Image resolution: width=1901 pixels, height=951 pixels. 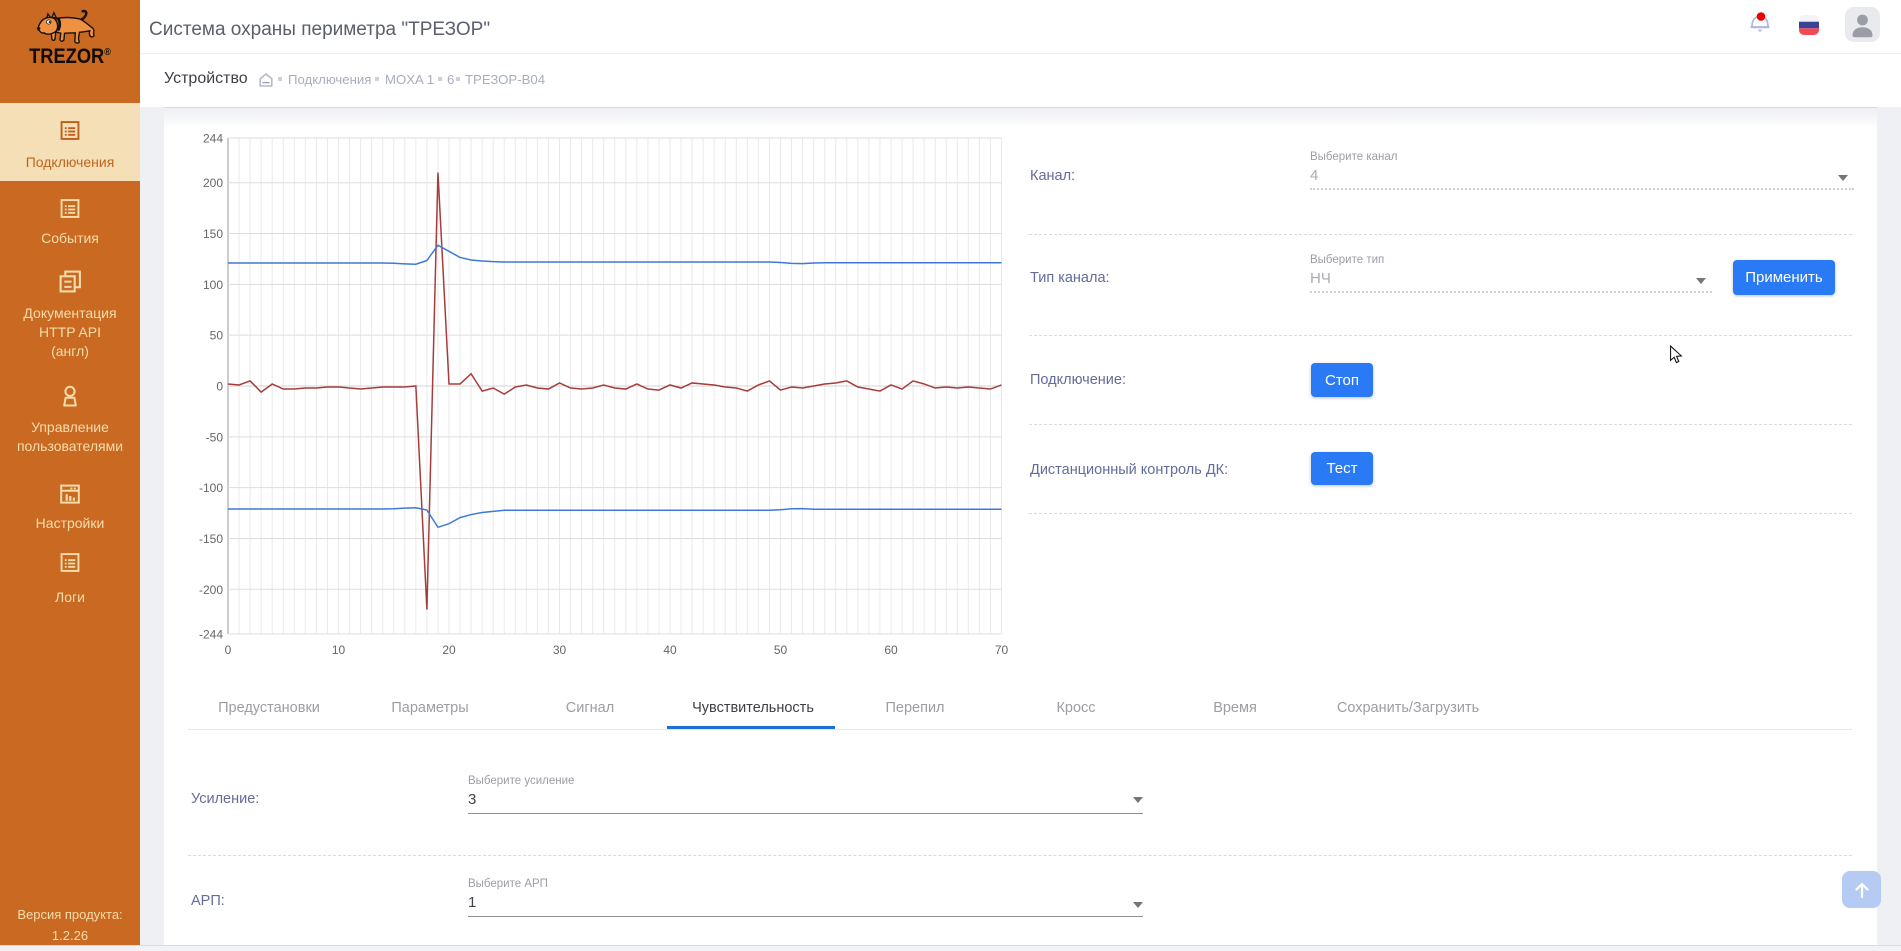 What do you see at coordinates (211, 488) in the screenshot?
I see `svg-text: -100` at bounding box center [211, 488].